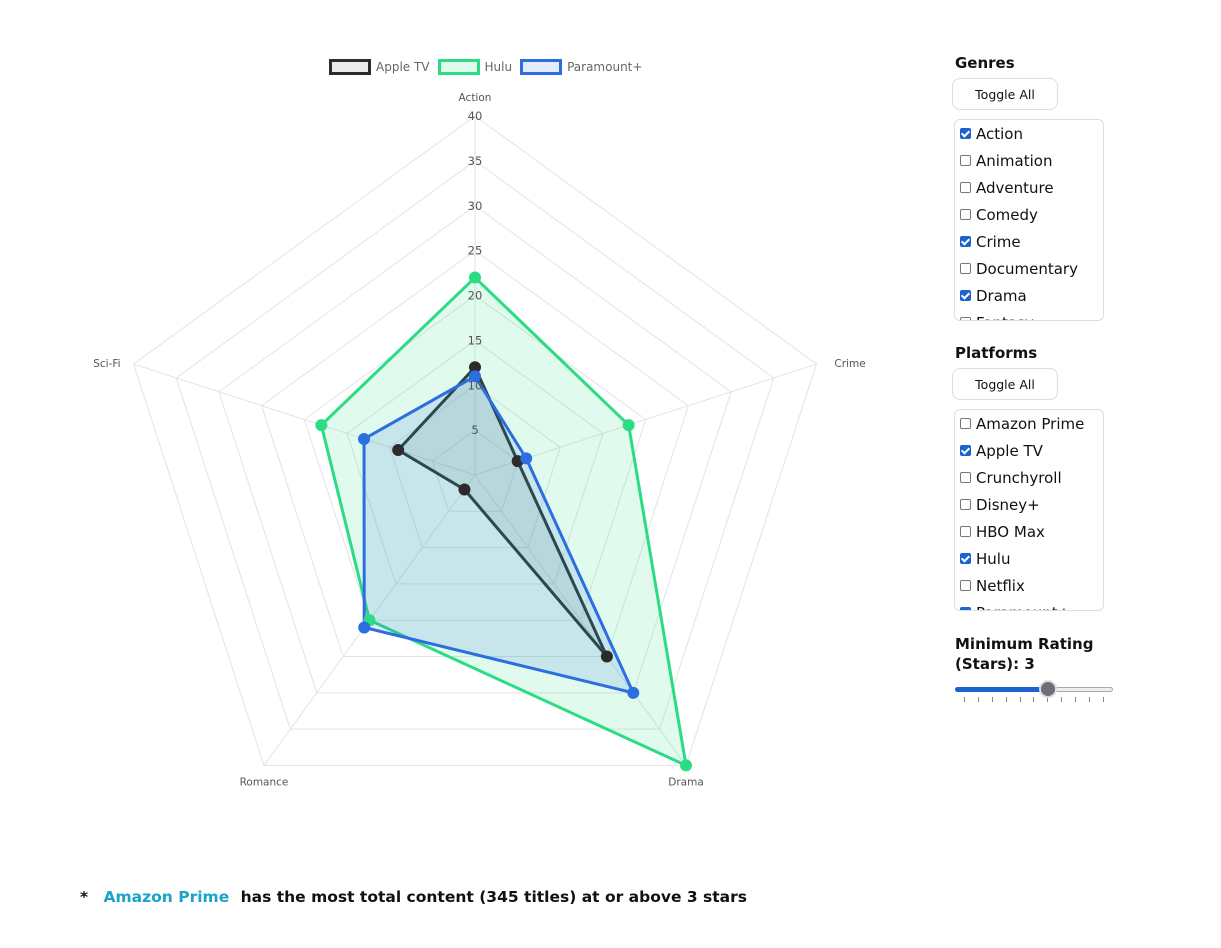 The width and height of the screenshot is (1221, 948). What do you see at coordinates (166, 897) in the screenshot?
I see `footnote-platform: Amazon Prime` at bounding box center [166, 897].